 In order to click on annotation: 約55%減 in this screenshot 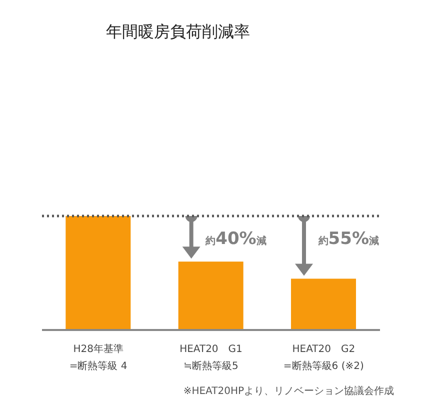, I will do `click(348, 239)`.